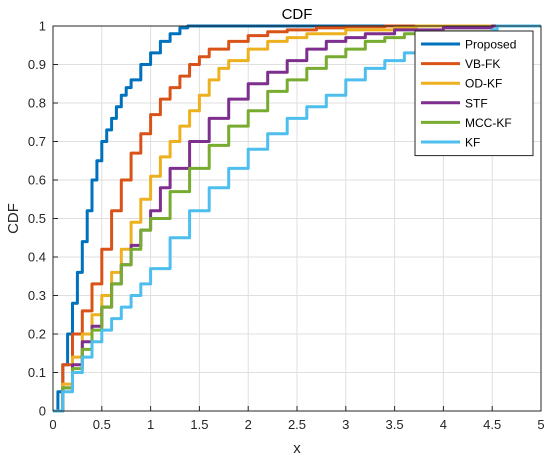 The height and width of the screenshot is (461, 550). I want to click on y-tick-label: 0.2, so click(37, 334).